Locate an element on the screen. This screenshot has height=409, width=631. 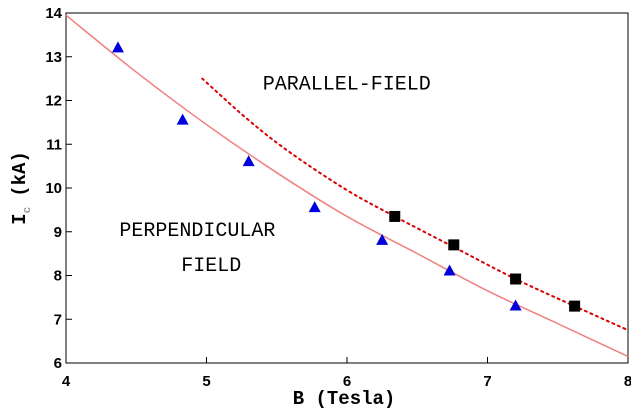
y-tick-label: 6 is located at coordinates (58, 363).